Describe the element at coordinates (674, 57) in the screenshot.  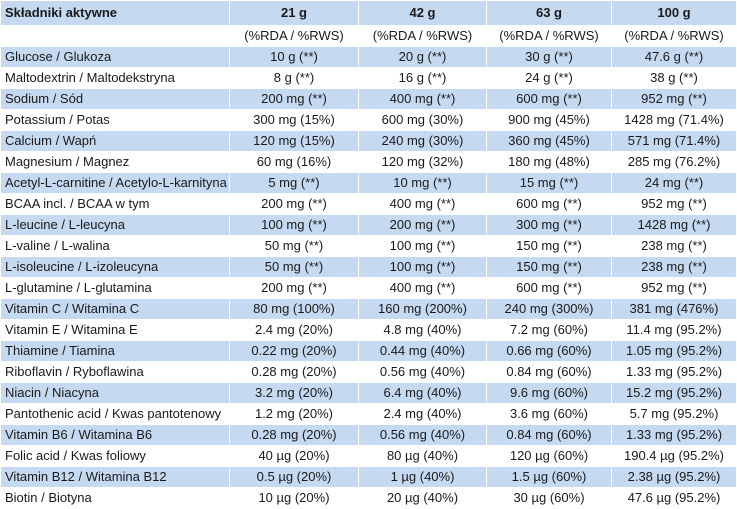
I see `amount-cell: 47.6 g (**)` at that location.